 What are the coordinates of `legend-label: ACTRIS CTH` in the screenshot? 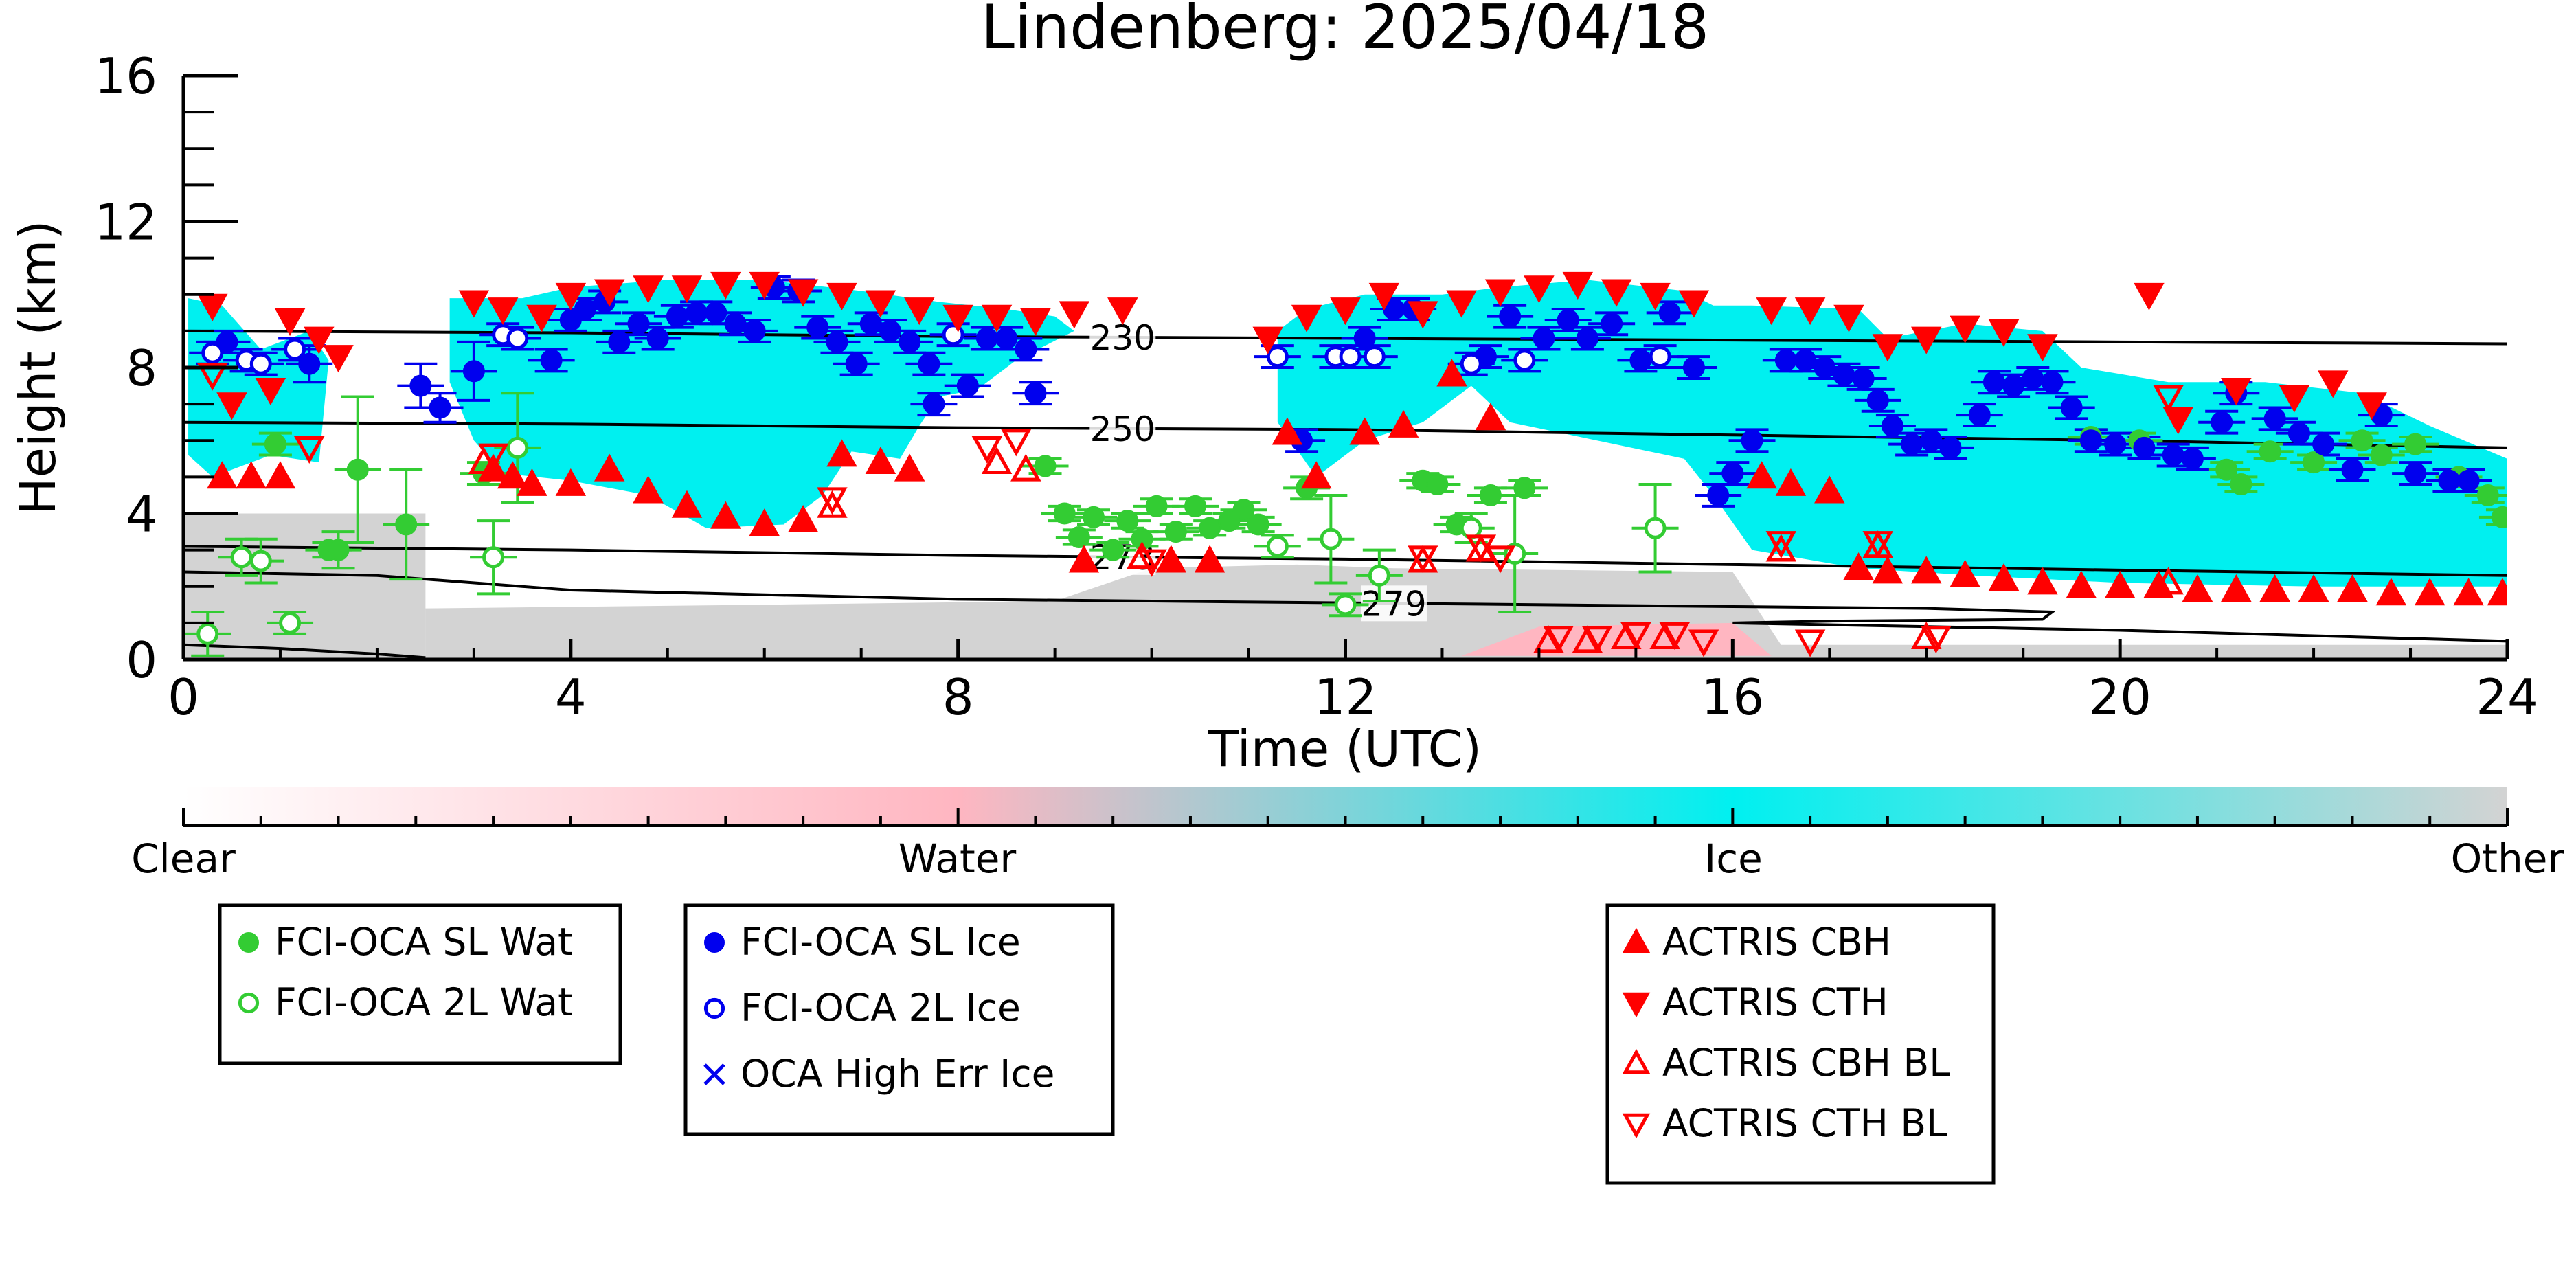 It's located at (1775, 1002).